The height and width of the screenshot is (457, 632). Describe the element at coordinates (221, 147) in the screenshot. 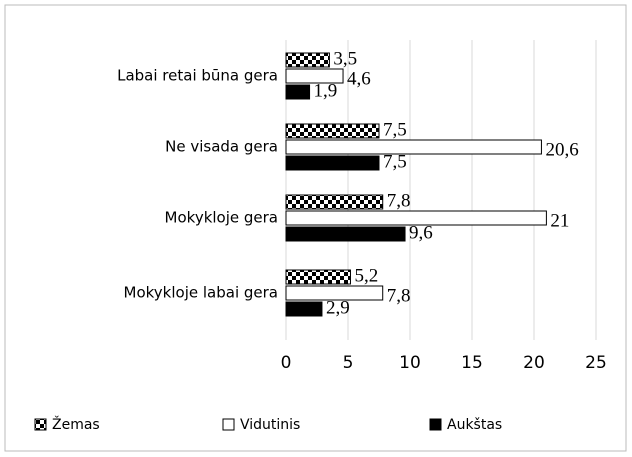

I see `category-label: Ne visada gera` at that location.